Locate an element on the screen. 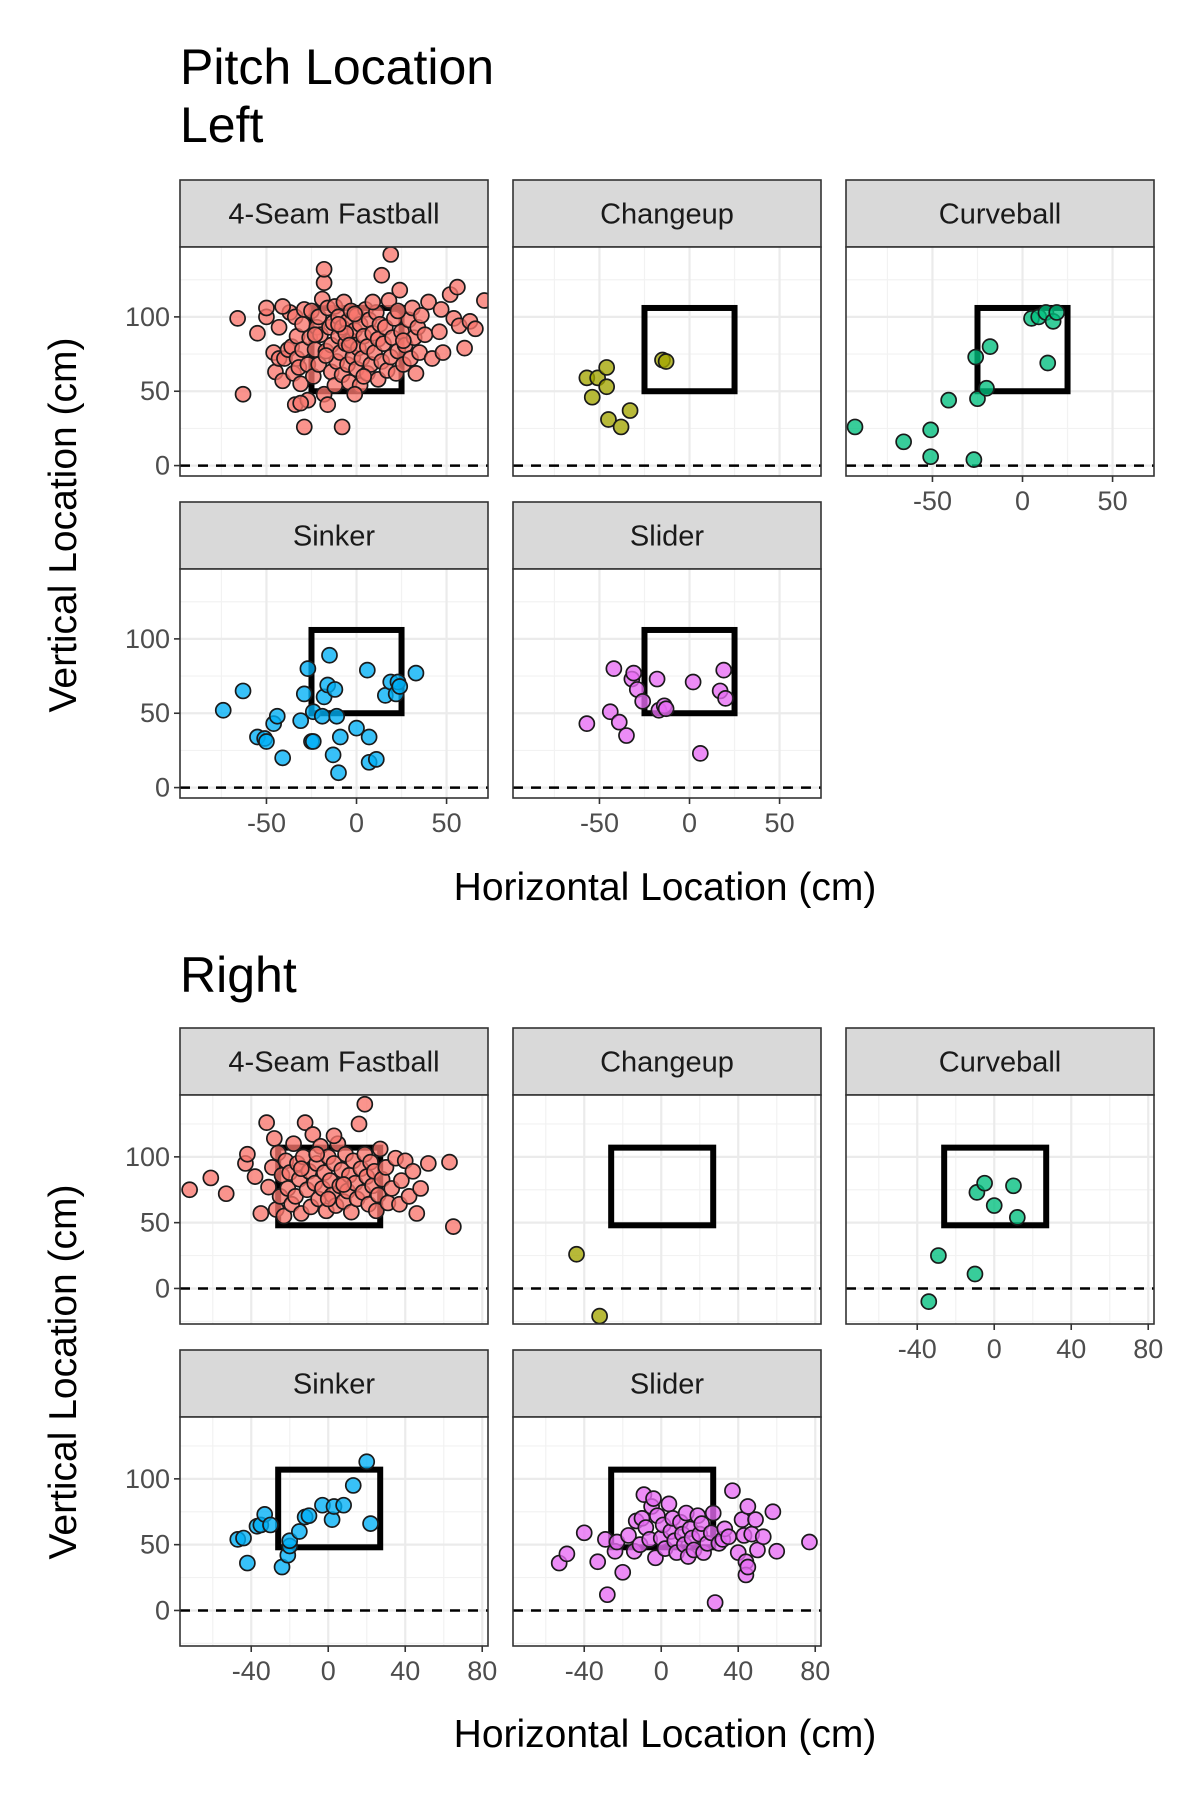  facet-panel-slider: Slider -50 0 50 is located at coordinates (667, 669).